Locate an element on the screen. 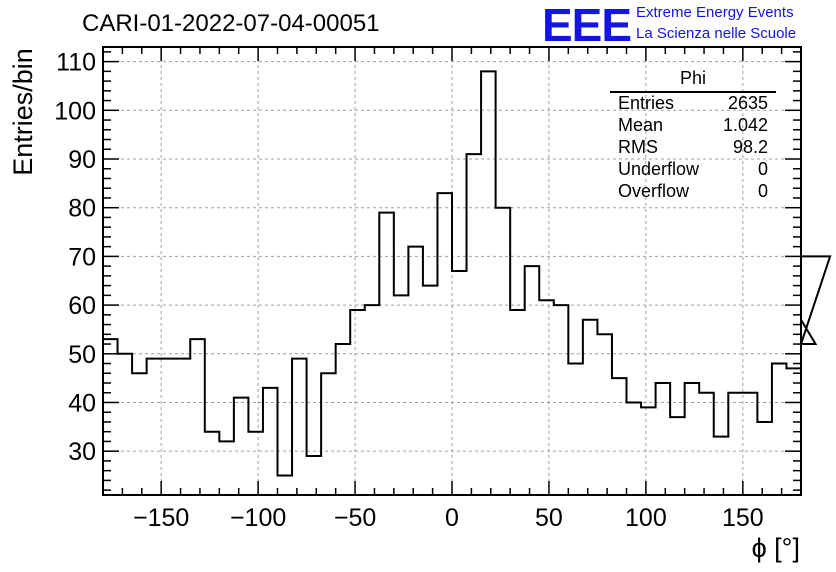 This screenshot has width=836, height=572. x-tick-label: −50 is located at coordinates (355, 518).